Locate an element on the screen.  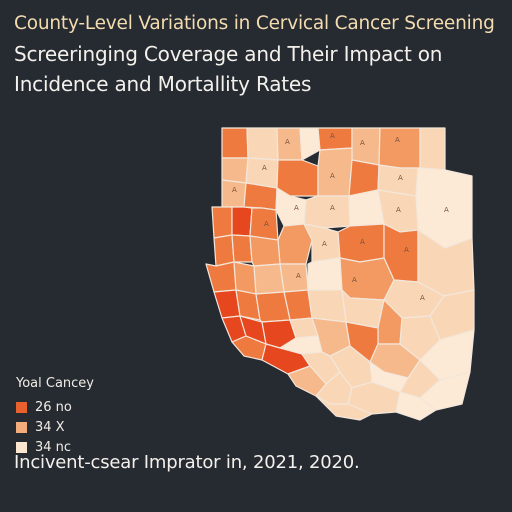
legend-item-mid: 34 X is located at coordinates (86, 427).